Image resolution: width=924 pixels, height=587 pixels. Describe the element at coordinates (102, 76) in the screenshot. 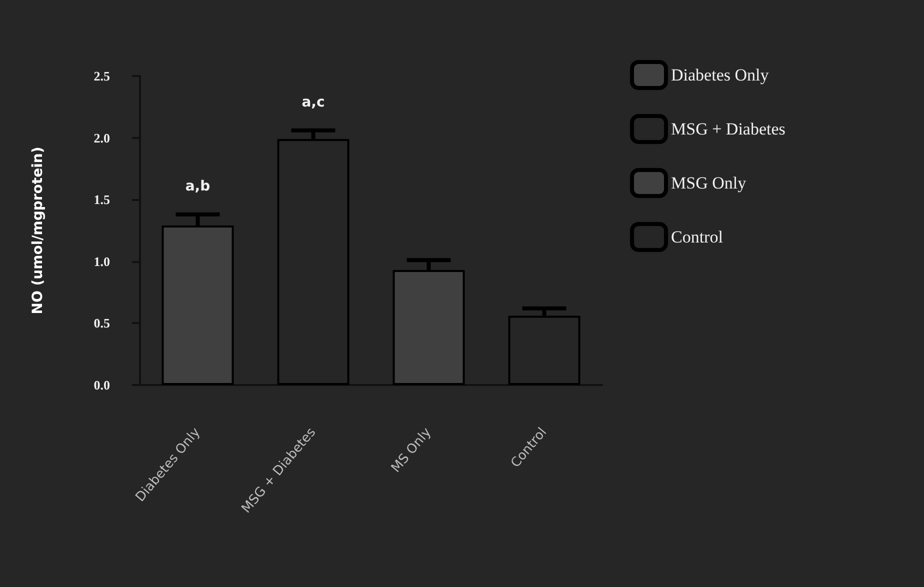

I see `y-tick-label: 2.5` at that location.